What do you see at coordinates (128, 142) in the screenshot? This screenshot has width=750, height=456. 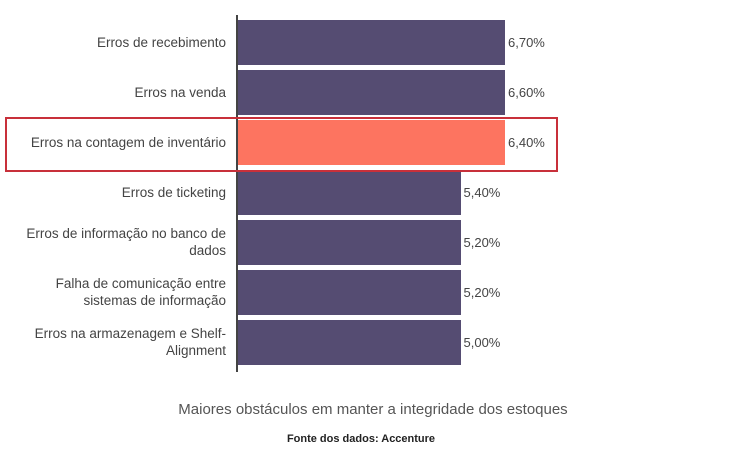 I see `category-label: Erros na contagem de inventário` at bounding box center [128, 142].